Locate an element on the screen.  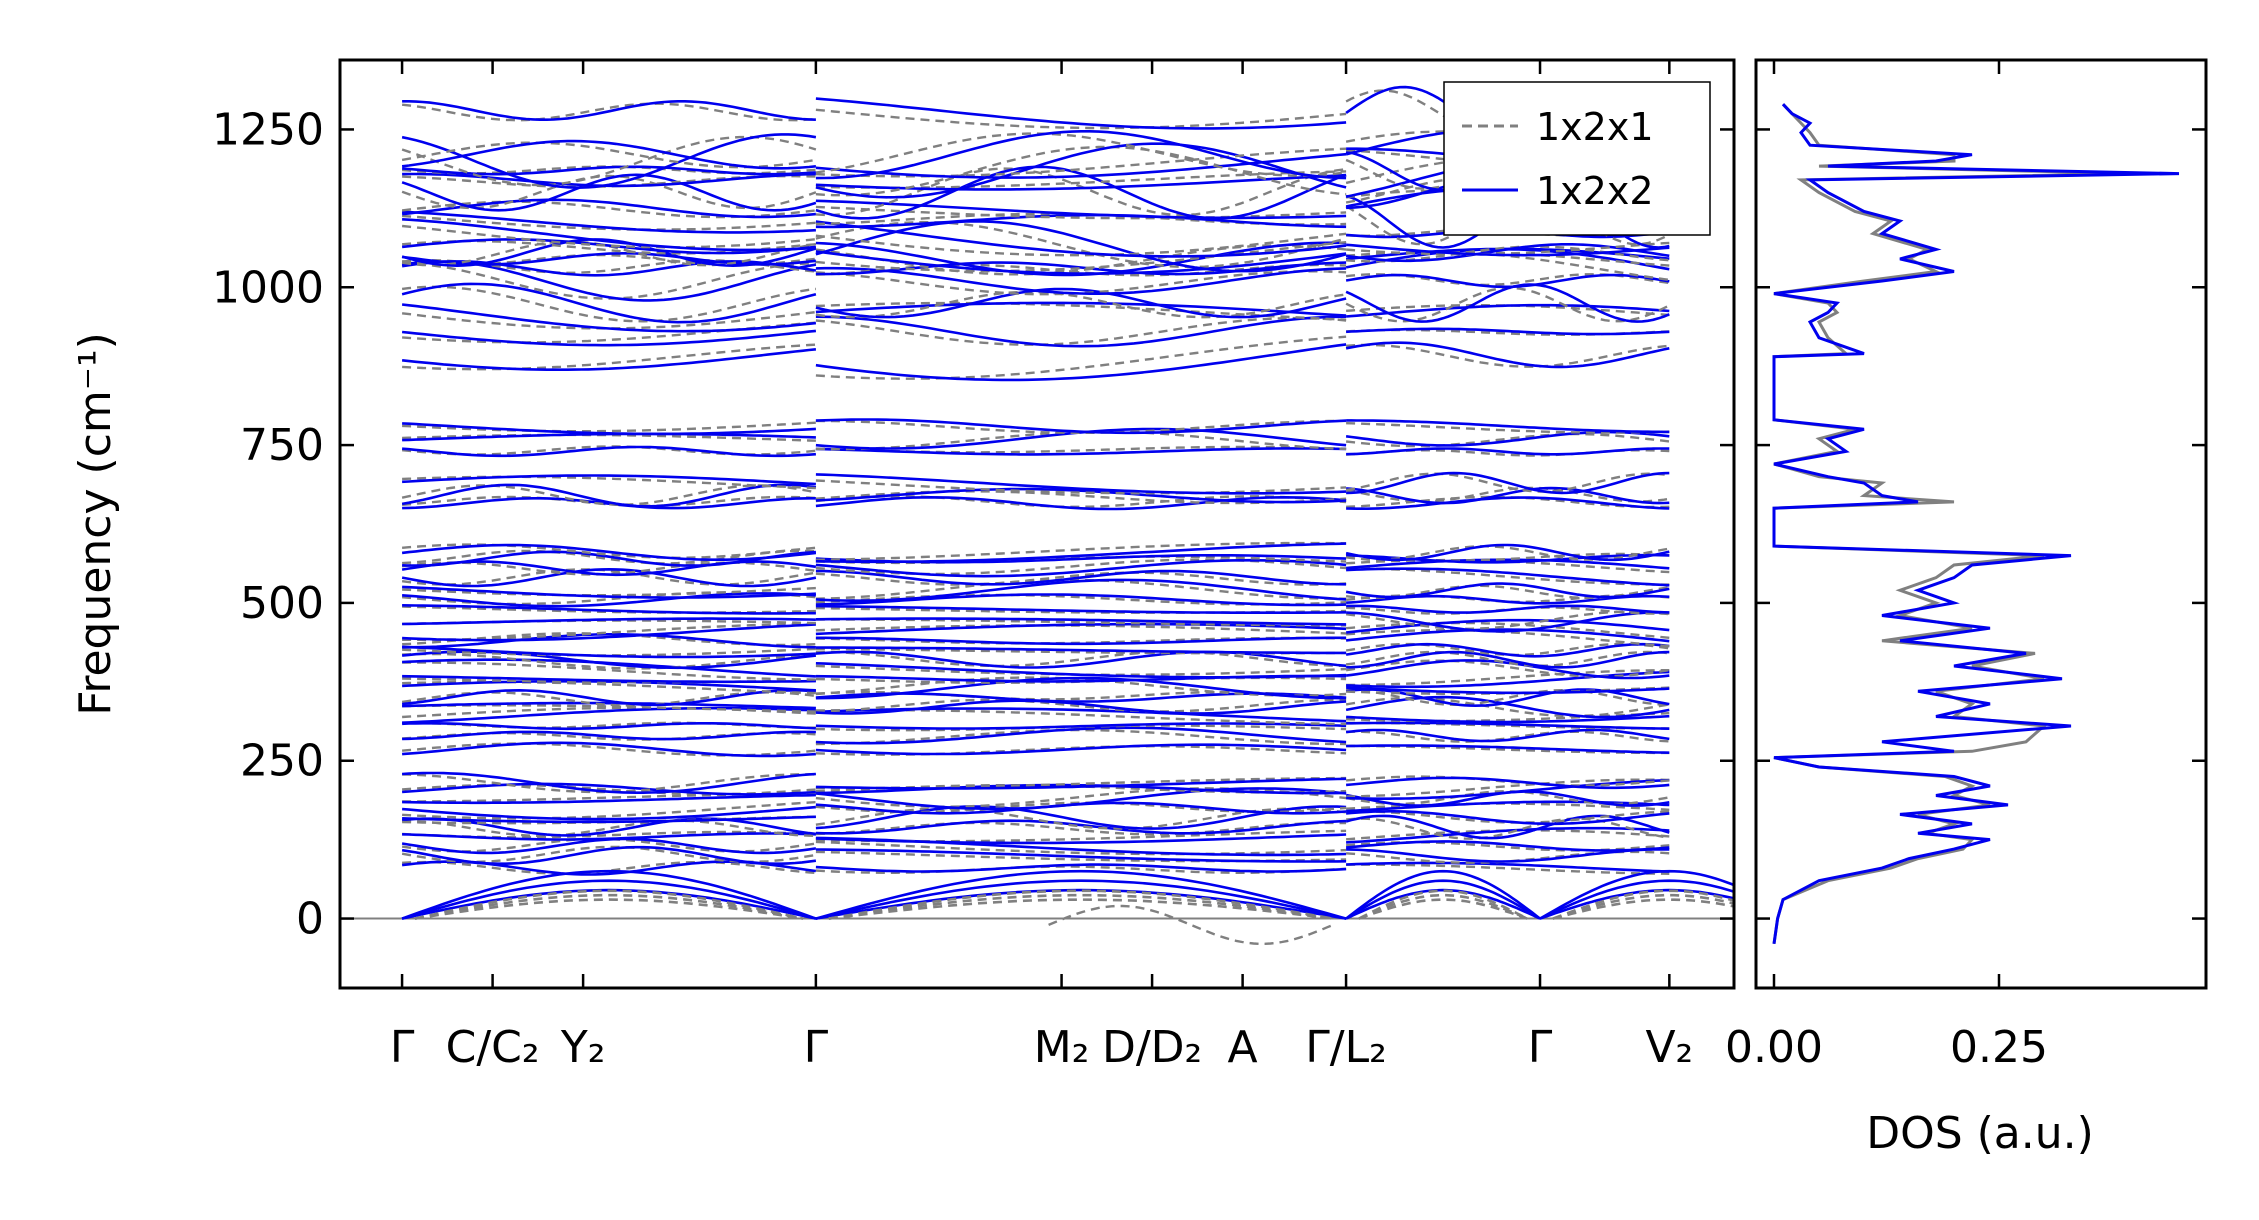
dos-x-ticks: 0.00 0.25 is located at coordinates (1886, 566).